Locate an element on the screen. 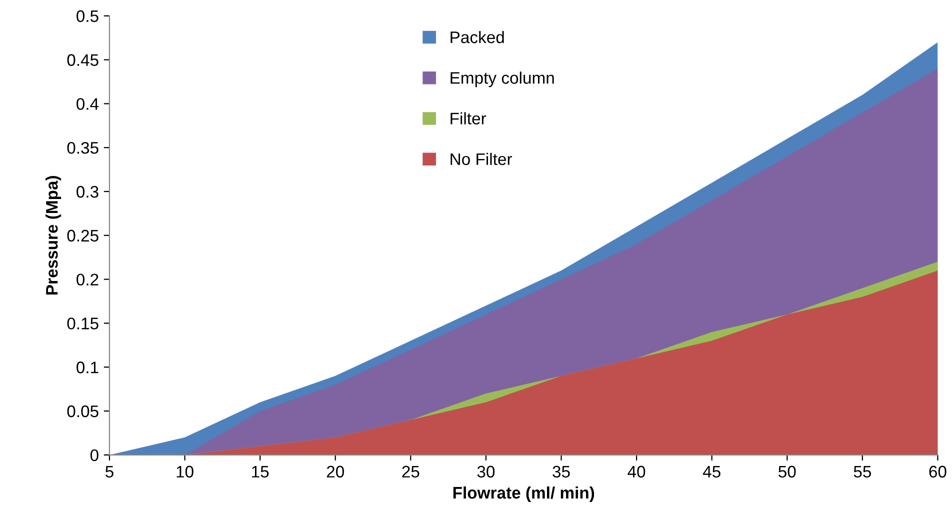 The width and height of the screenshot is (952, 529). x-axis-title: Flowrate (ml/ min) is located at coordinates (523, 494).